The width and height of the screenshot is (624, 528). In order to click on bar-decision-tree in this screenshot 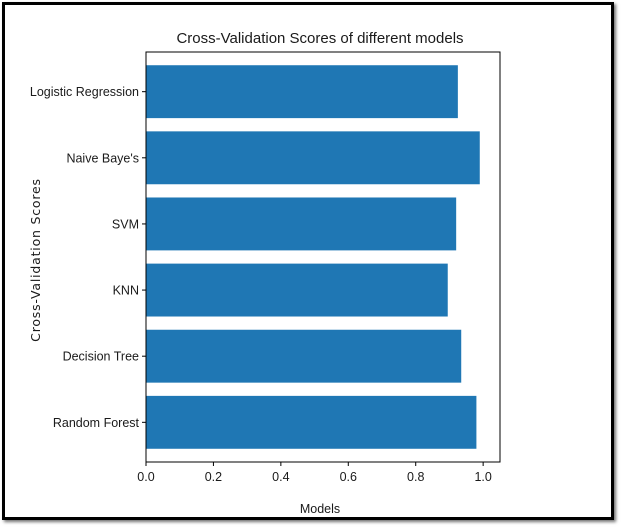, I will do `click(304, 356)`.